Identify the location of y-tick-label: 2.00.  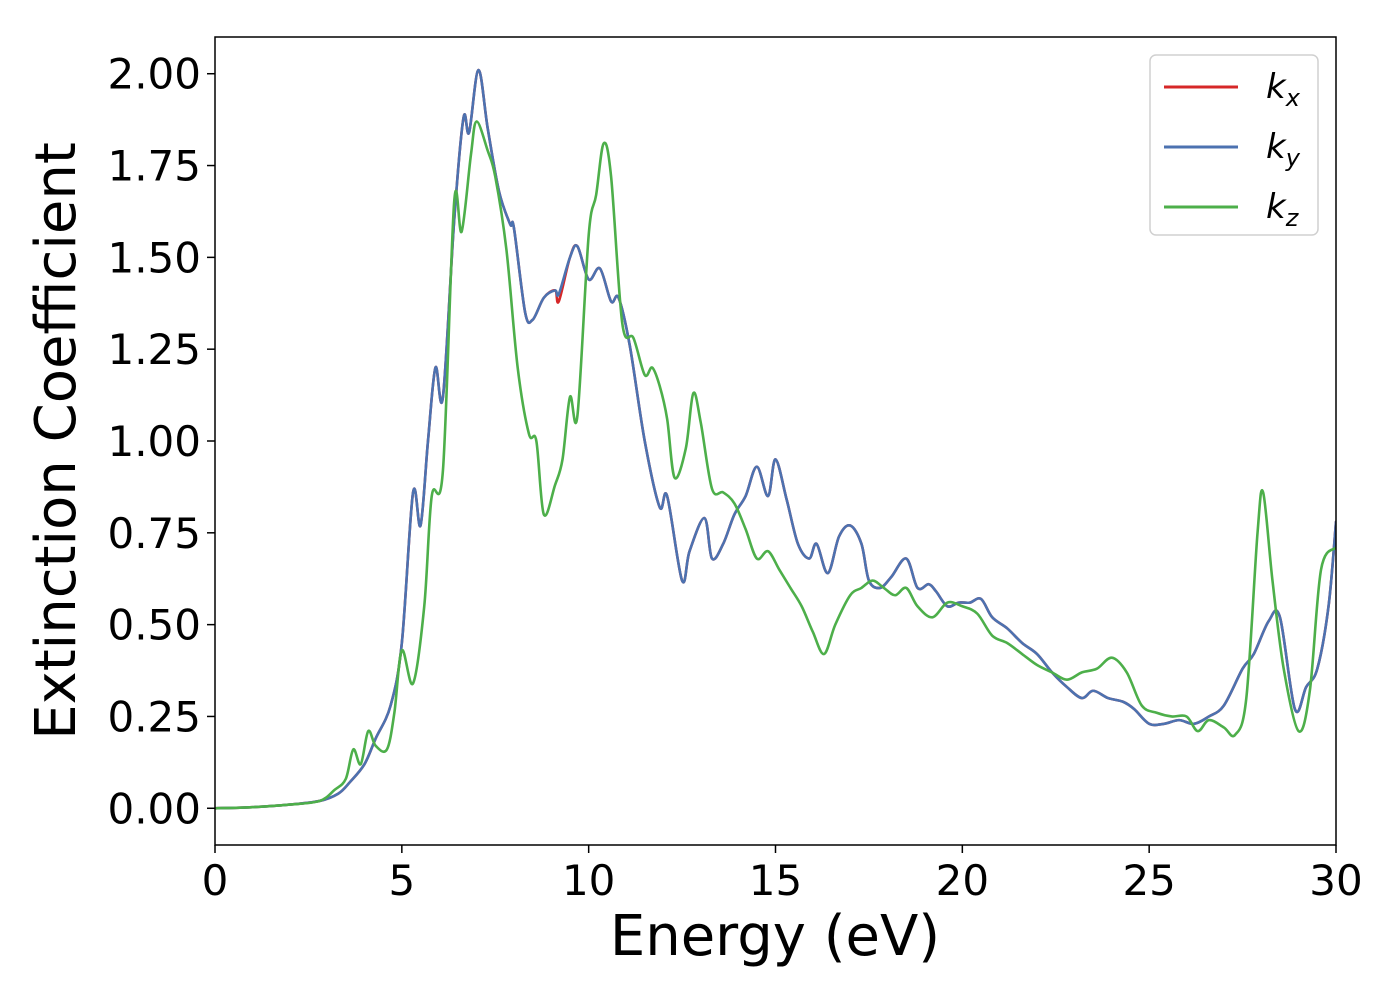
(154, 74).